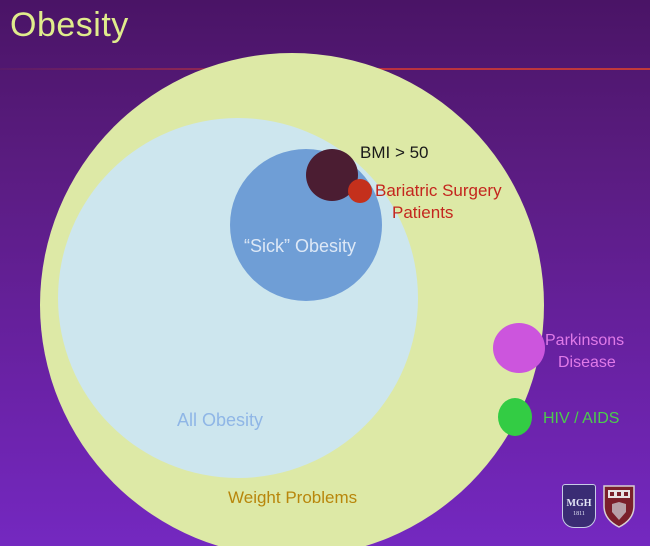  What do you see at coordinates (332, 175) in the screenshot?
I see `bmi-over-50-circle` at bounding box center [332, 175].